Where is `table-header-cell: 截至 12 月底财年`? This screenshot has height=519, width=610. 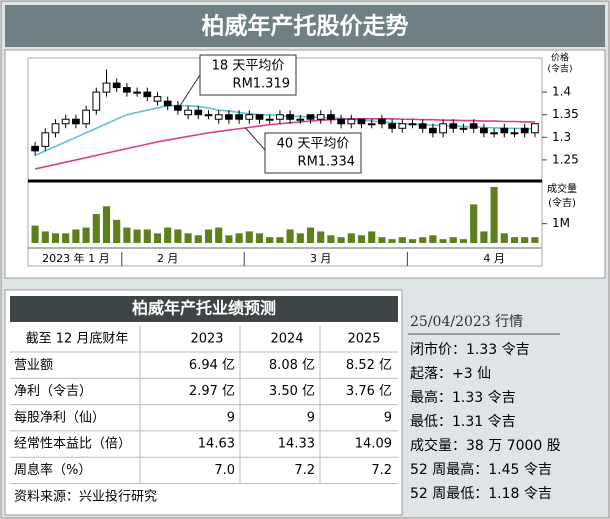
table-header-cell: 截至 12 月底财年 is located at coordinates (77, 339).